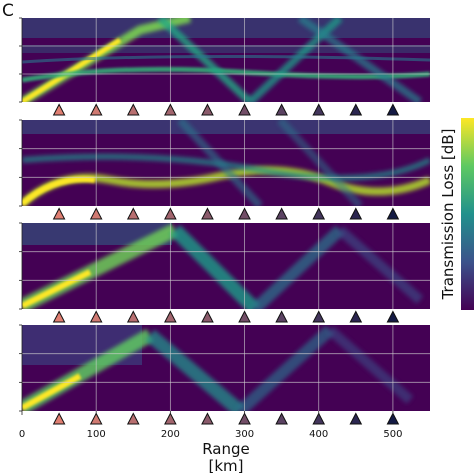 The width and height of the screenshot is (474, 474). What do you see at coordinates (226, 449) in the screenshot?
I see `x-axis-label-line1: Range` at bounding box center [226, 449].